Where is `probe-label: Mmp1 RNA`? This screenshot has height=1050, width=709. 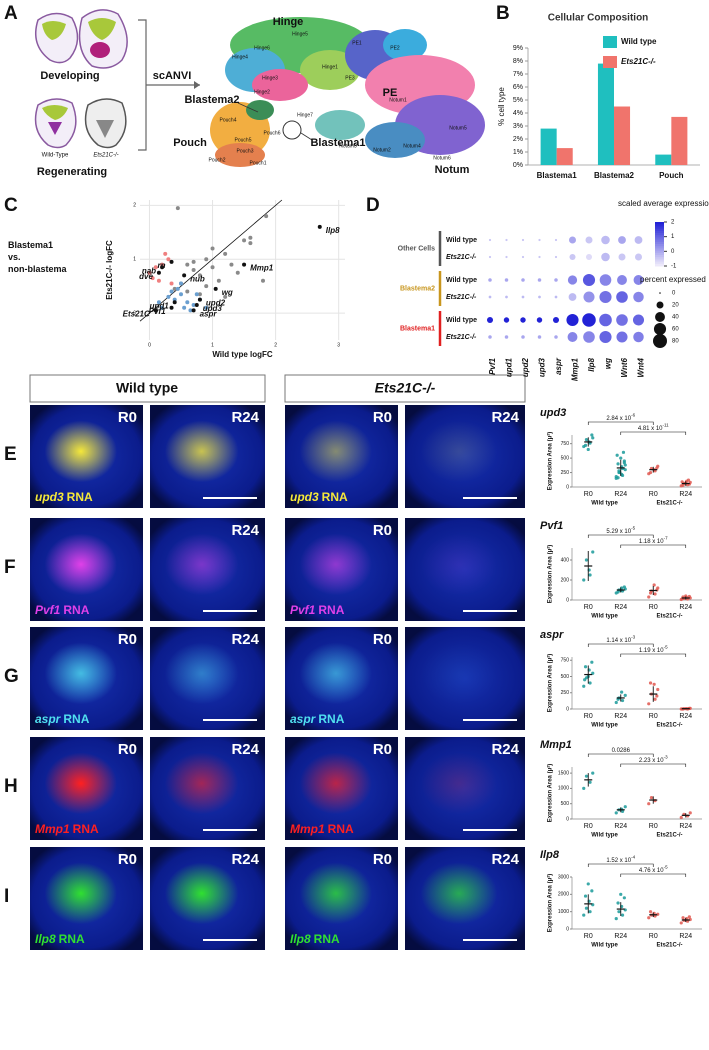
probe-label: Mmp1 RNA is located at coordinates (322, 829).